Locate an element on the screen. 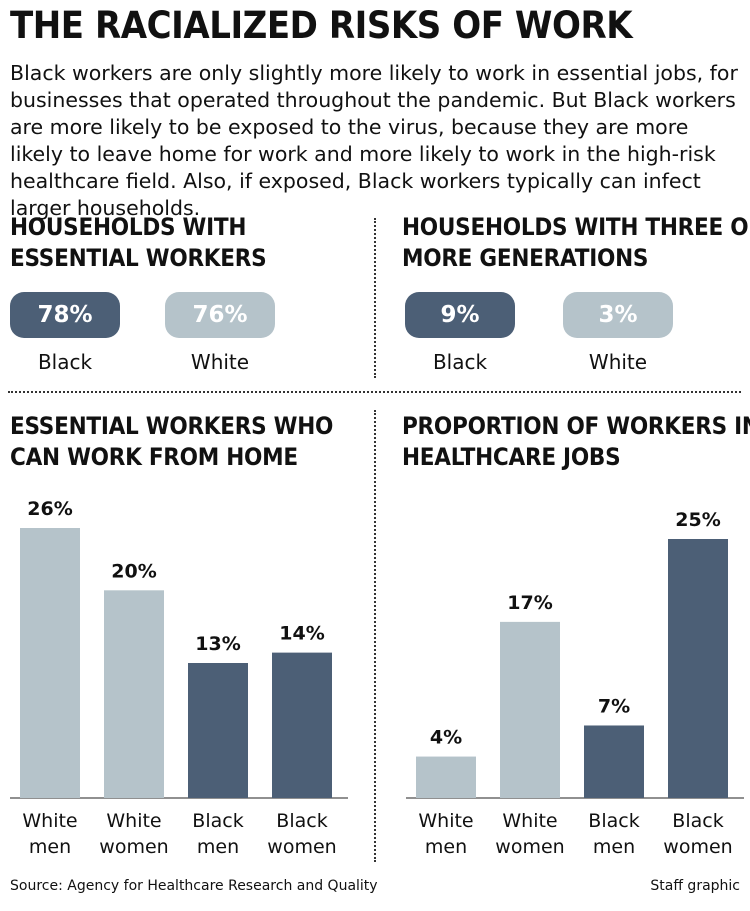  staff-credit: Staff graphic is located at coordinates (695, 886).